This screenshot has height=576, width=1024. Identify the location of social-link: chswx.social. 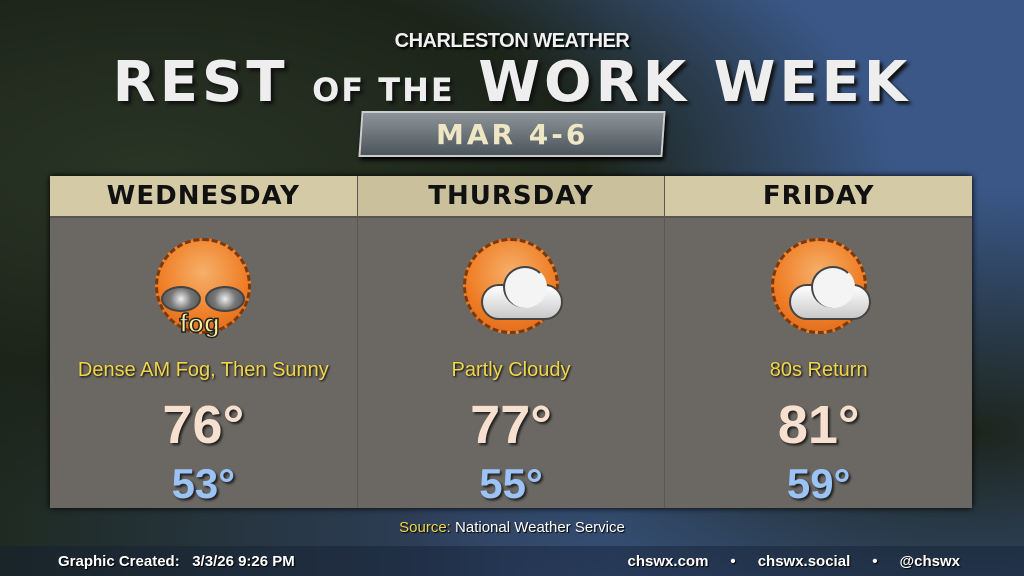
(804, 561).